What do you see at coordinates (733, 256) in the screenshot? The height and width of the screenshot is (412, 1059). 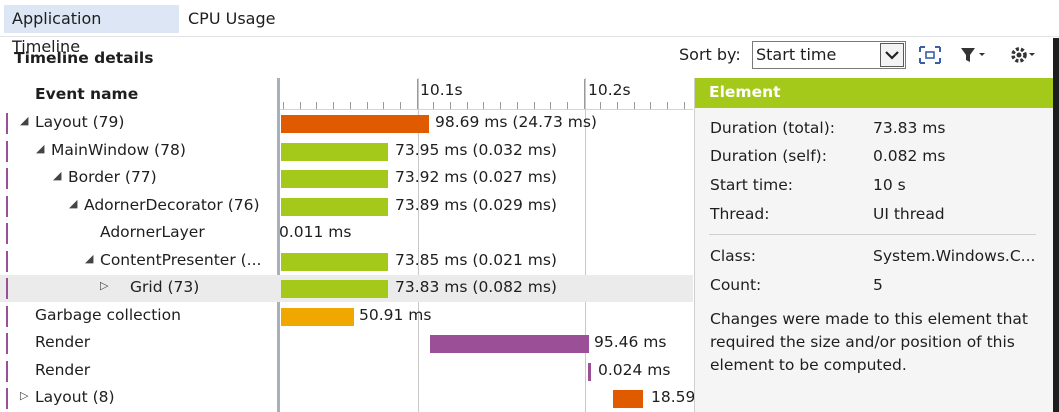 I see `prop-label: Class:` at bounding box center [733, 256].